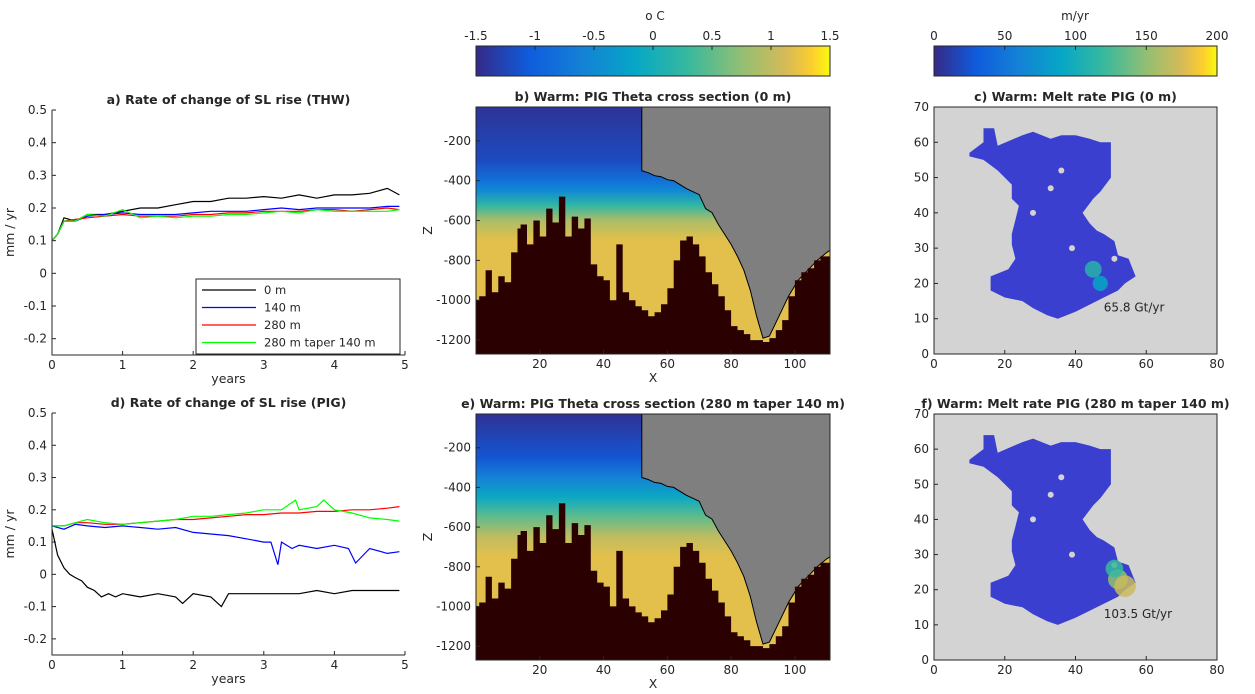 The image size is (1255, 694). What do you see at coordinates (275, 290) in the screenshot?
I see `legend-label: 0 m` at bounding box center [275, 290].